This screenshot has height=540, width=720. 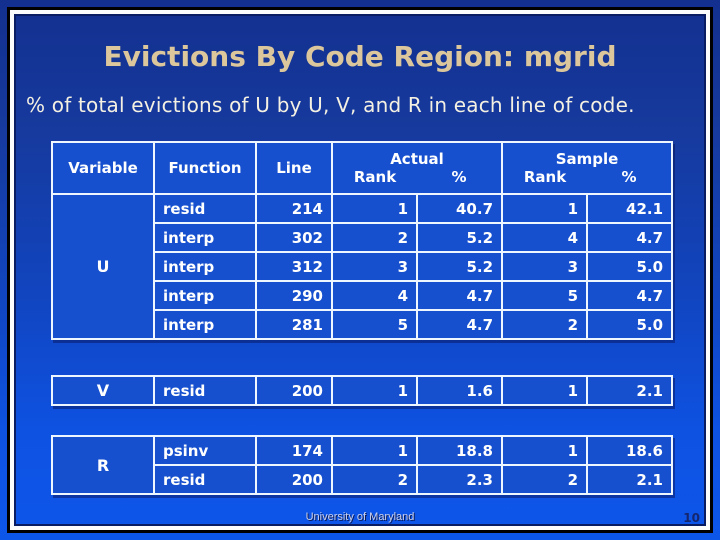 What do you see at coordinates (294, 450) in the screenshot?
I see `cell-line: 174` at bounding box center [294, 450].